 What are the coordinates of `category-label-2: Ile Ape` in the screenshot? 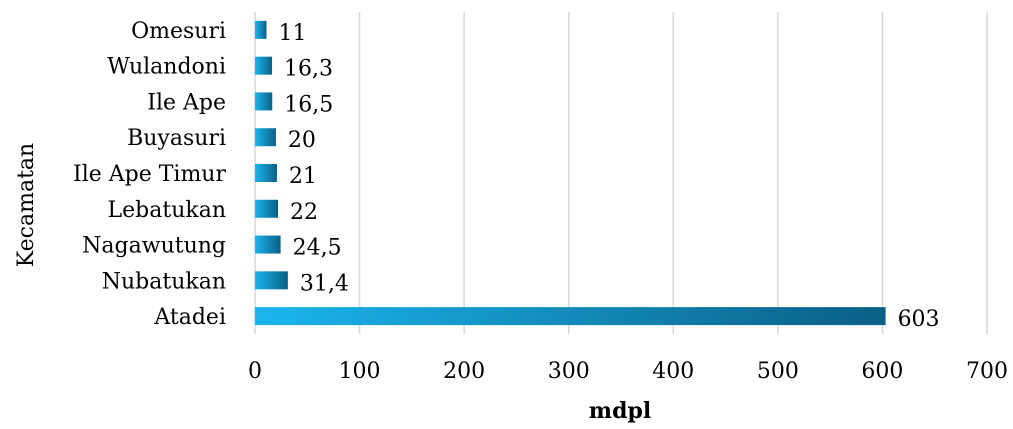 It's located at (186, 102).